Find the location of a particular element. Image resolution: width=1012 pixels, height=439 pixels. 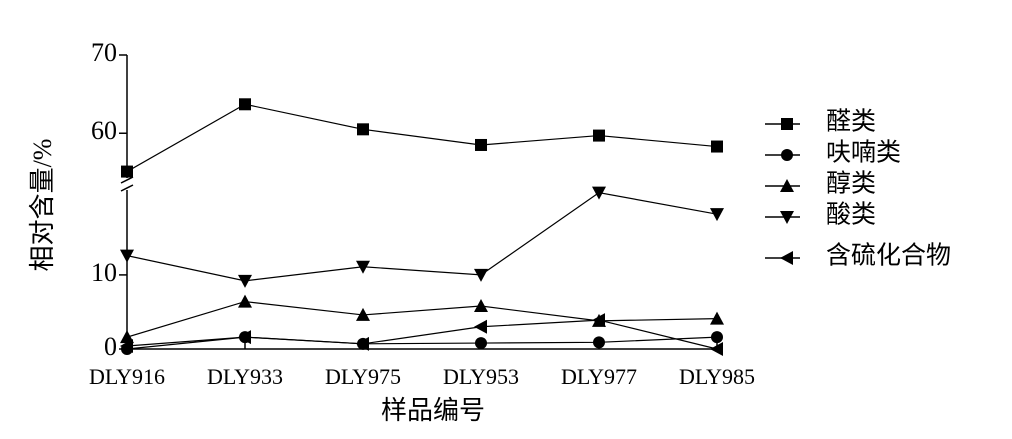

x-tick-label: DLY985 is located at coordinates (717, 376).